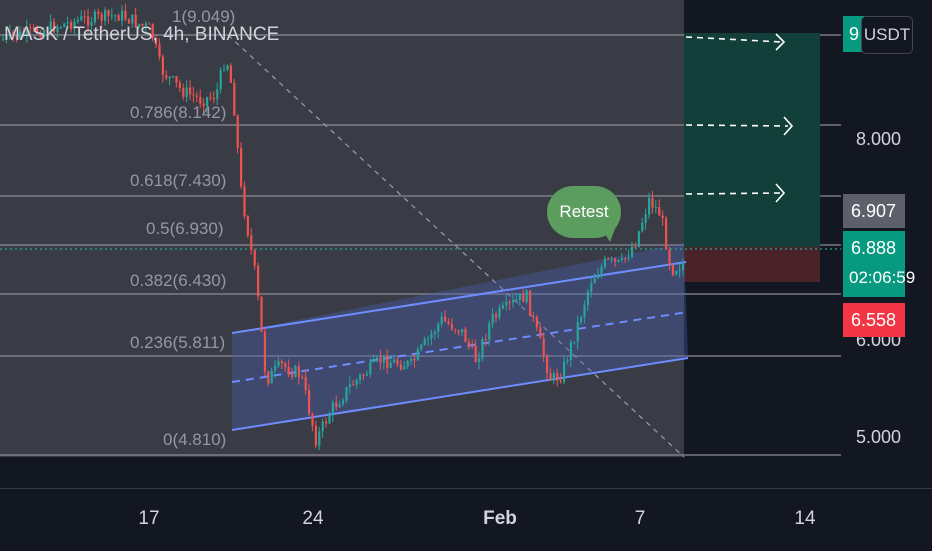 This screenshot has height=551, width=932. What do you see at coordinates (874, 248) in the screenshot?
I see `last-price-label: 6.888` at bounding box center [874, 248].